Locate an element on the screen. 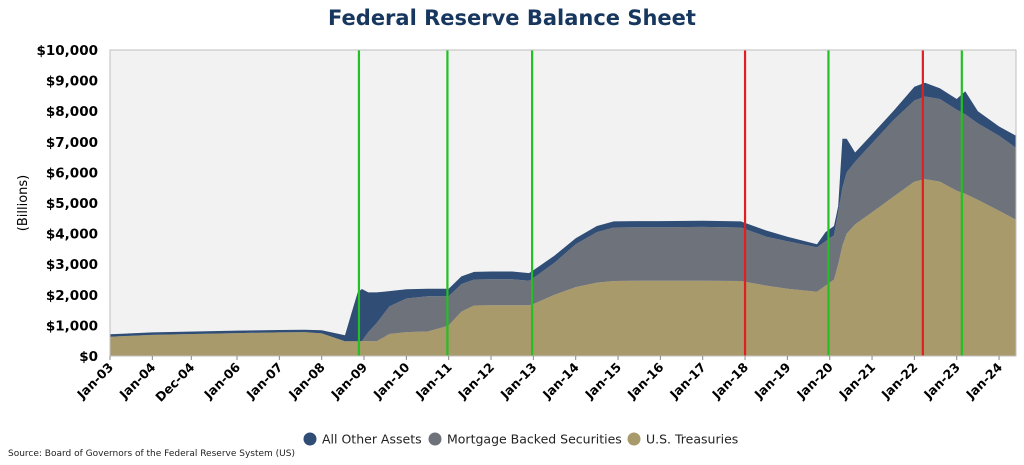 The width and height of the screenshot is (1024, 465). x-tick-label: Jan-24 is located at coordinates (983, 380).